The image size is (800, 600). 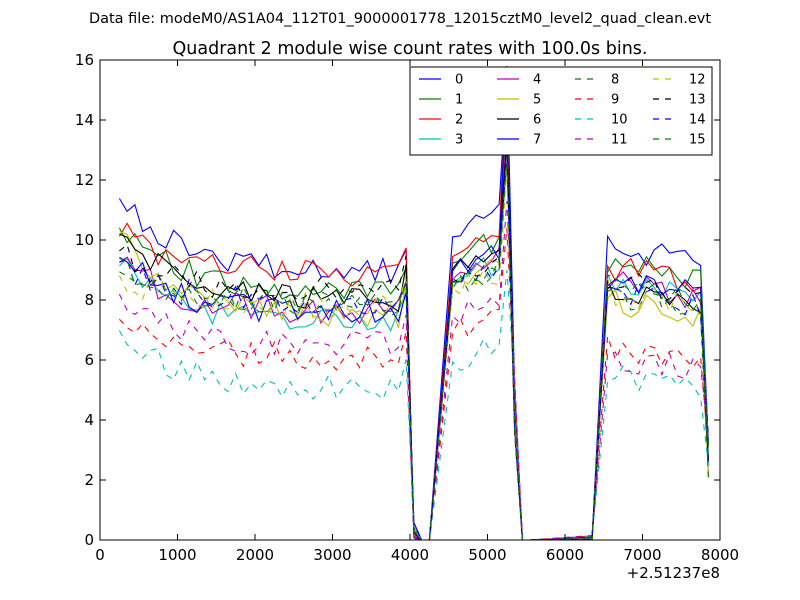 What do you see at coordinates (642, 555) in the screenshot?
I see `x-tick-label: 7000` at bounding box center [642, 555].